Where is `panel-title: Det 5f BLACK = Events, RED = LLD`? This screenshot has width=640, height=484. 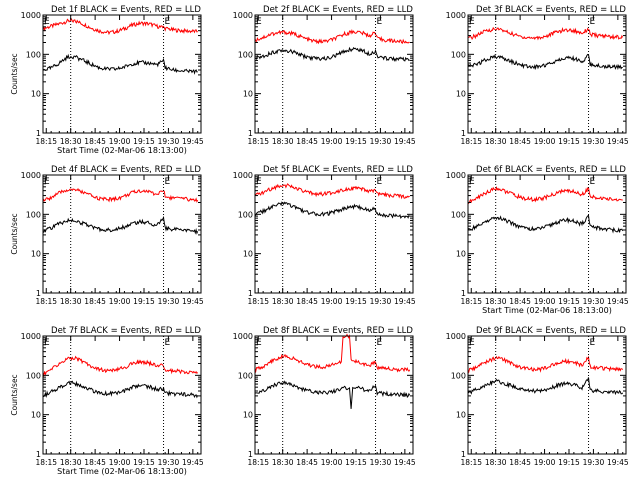
panel-title: Det 5f BLACK = Events, RED = LLD is located at coordinates (338, 170).